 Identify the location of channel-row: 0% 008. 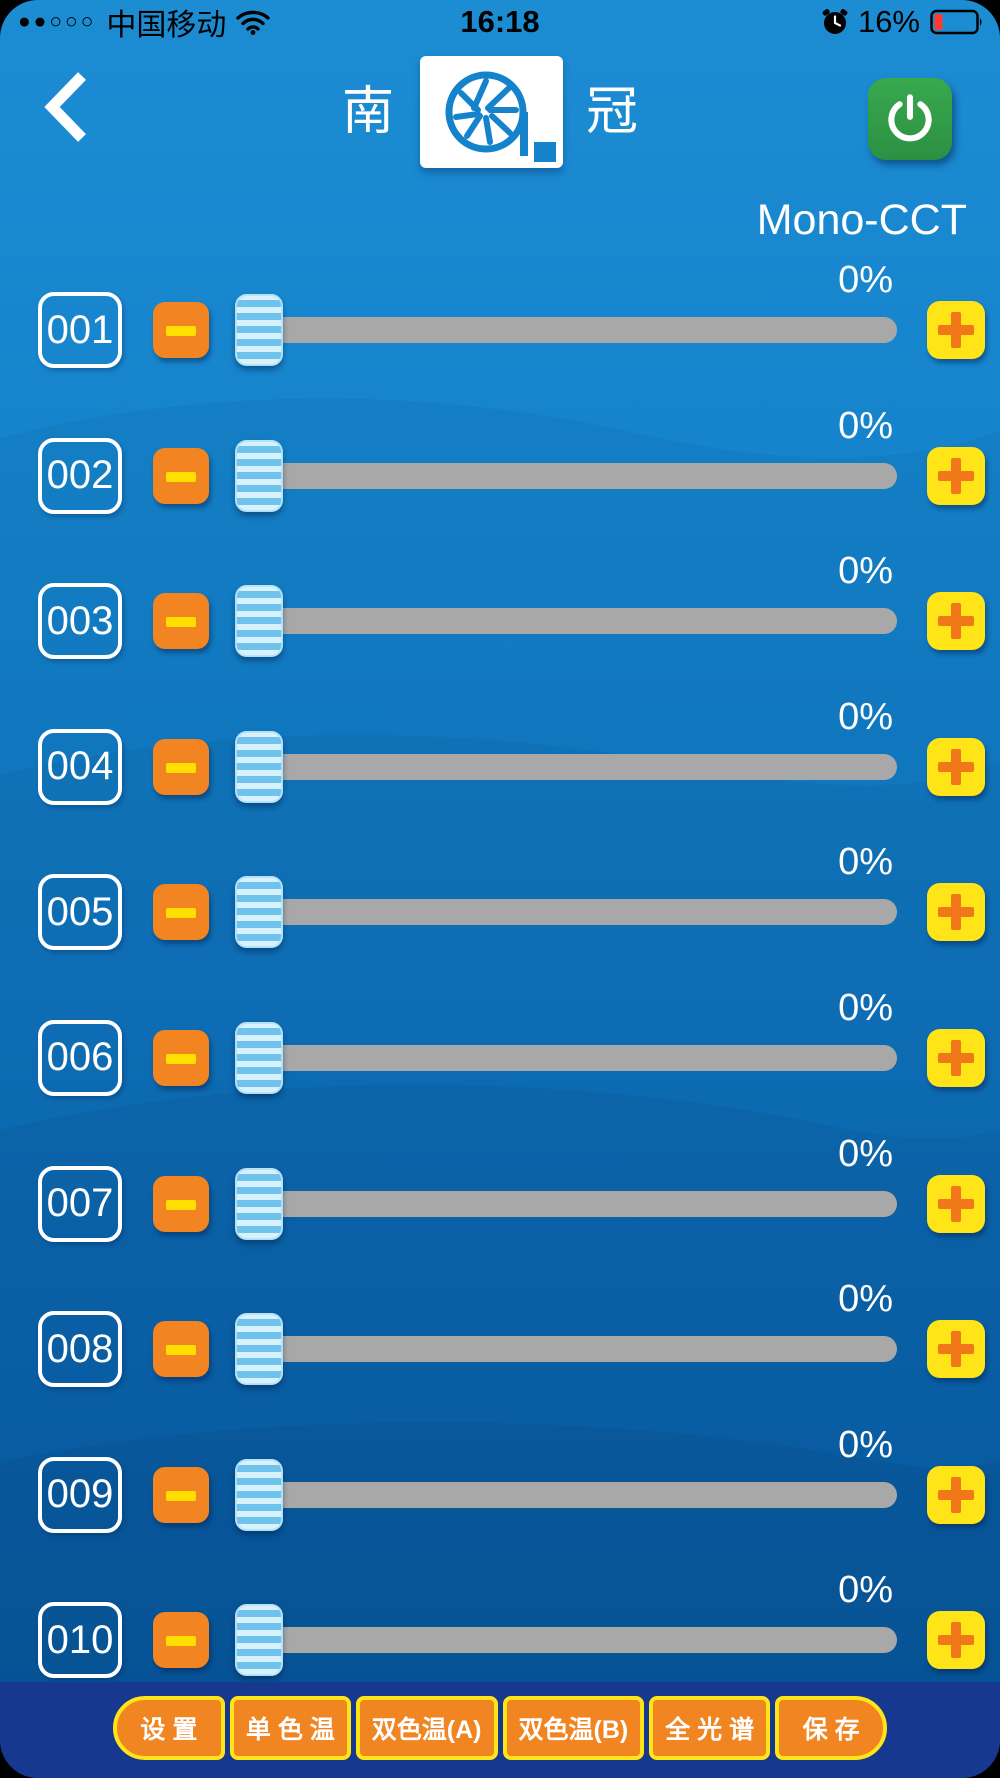
(500, 1310).